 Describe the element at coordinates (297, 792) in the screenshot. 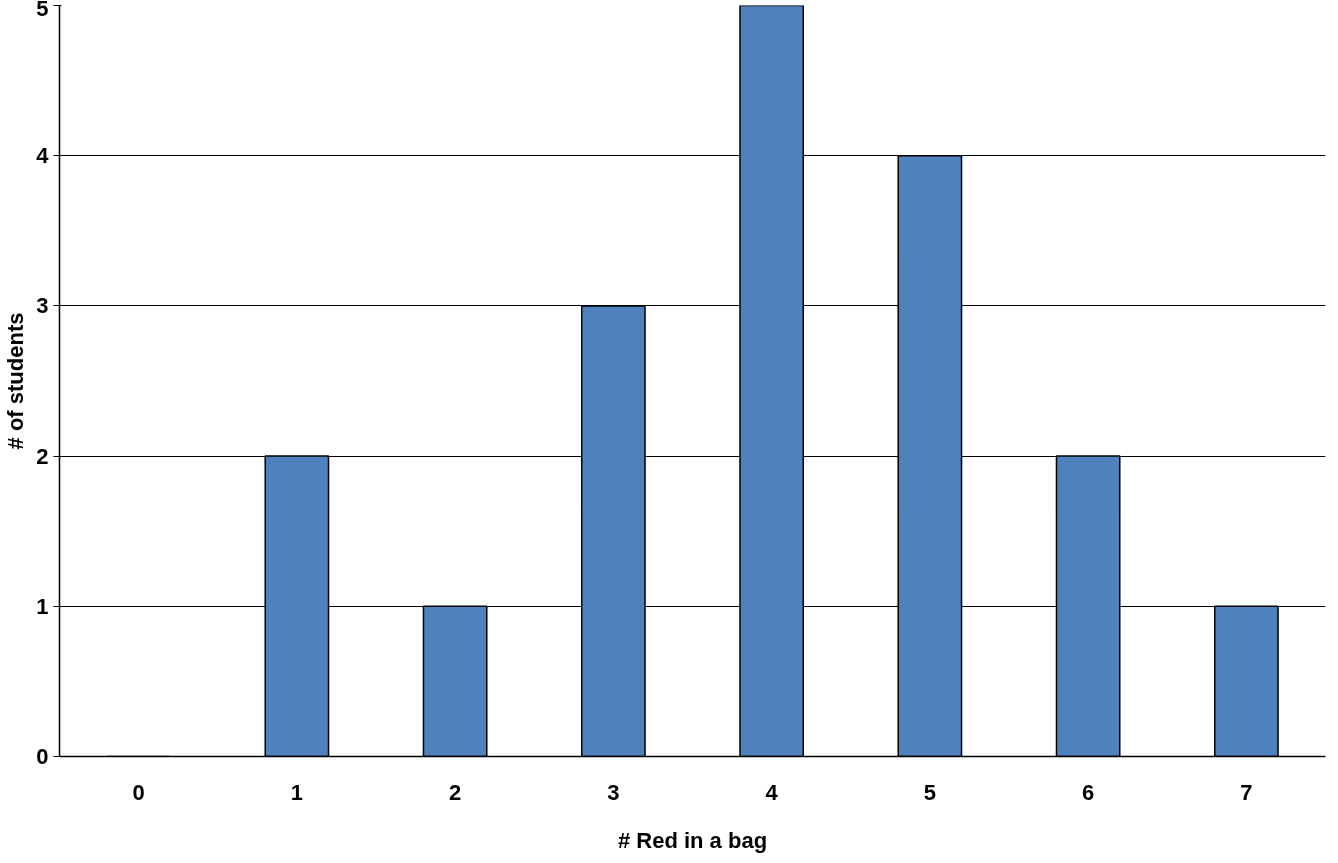

I see `x-tick-label: 1` at that location.